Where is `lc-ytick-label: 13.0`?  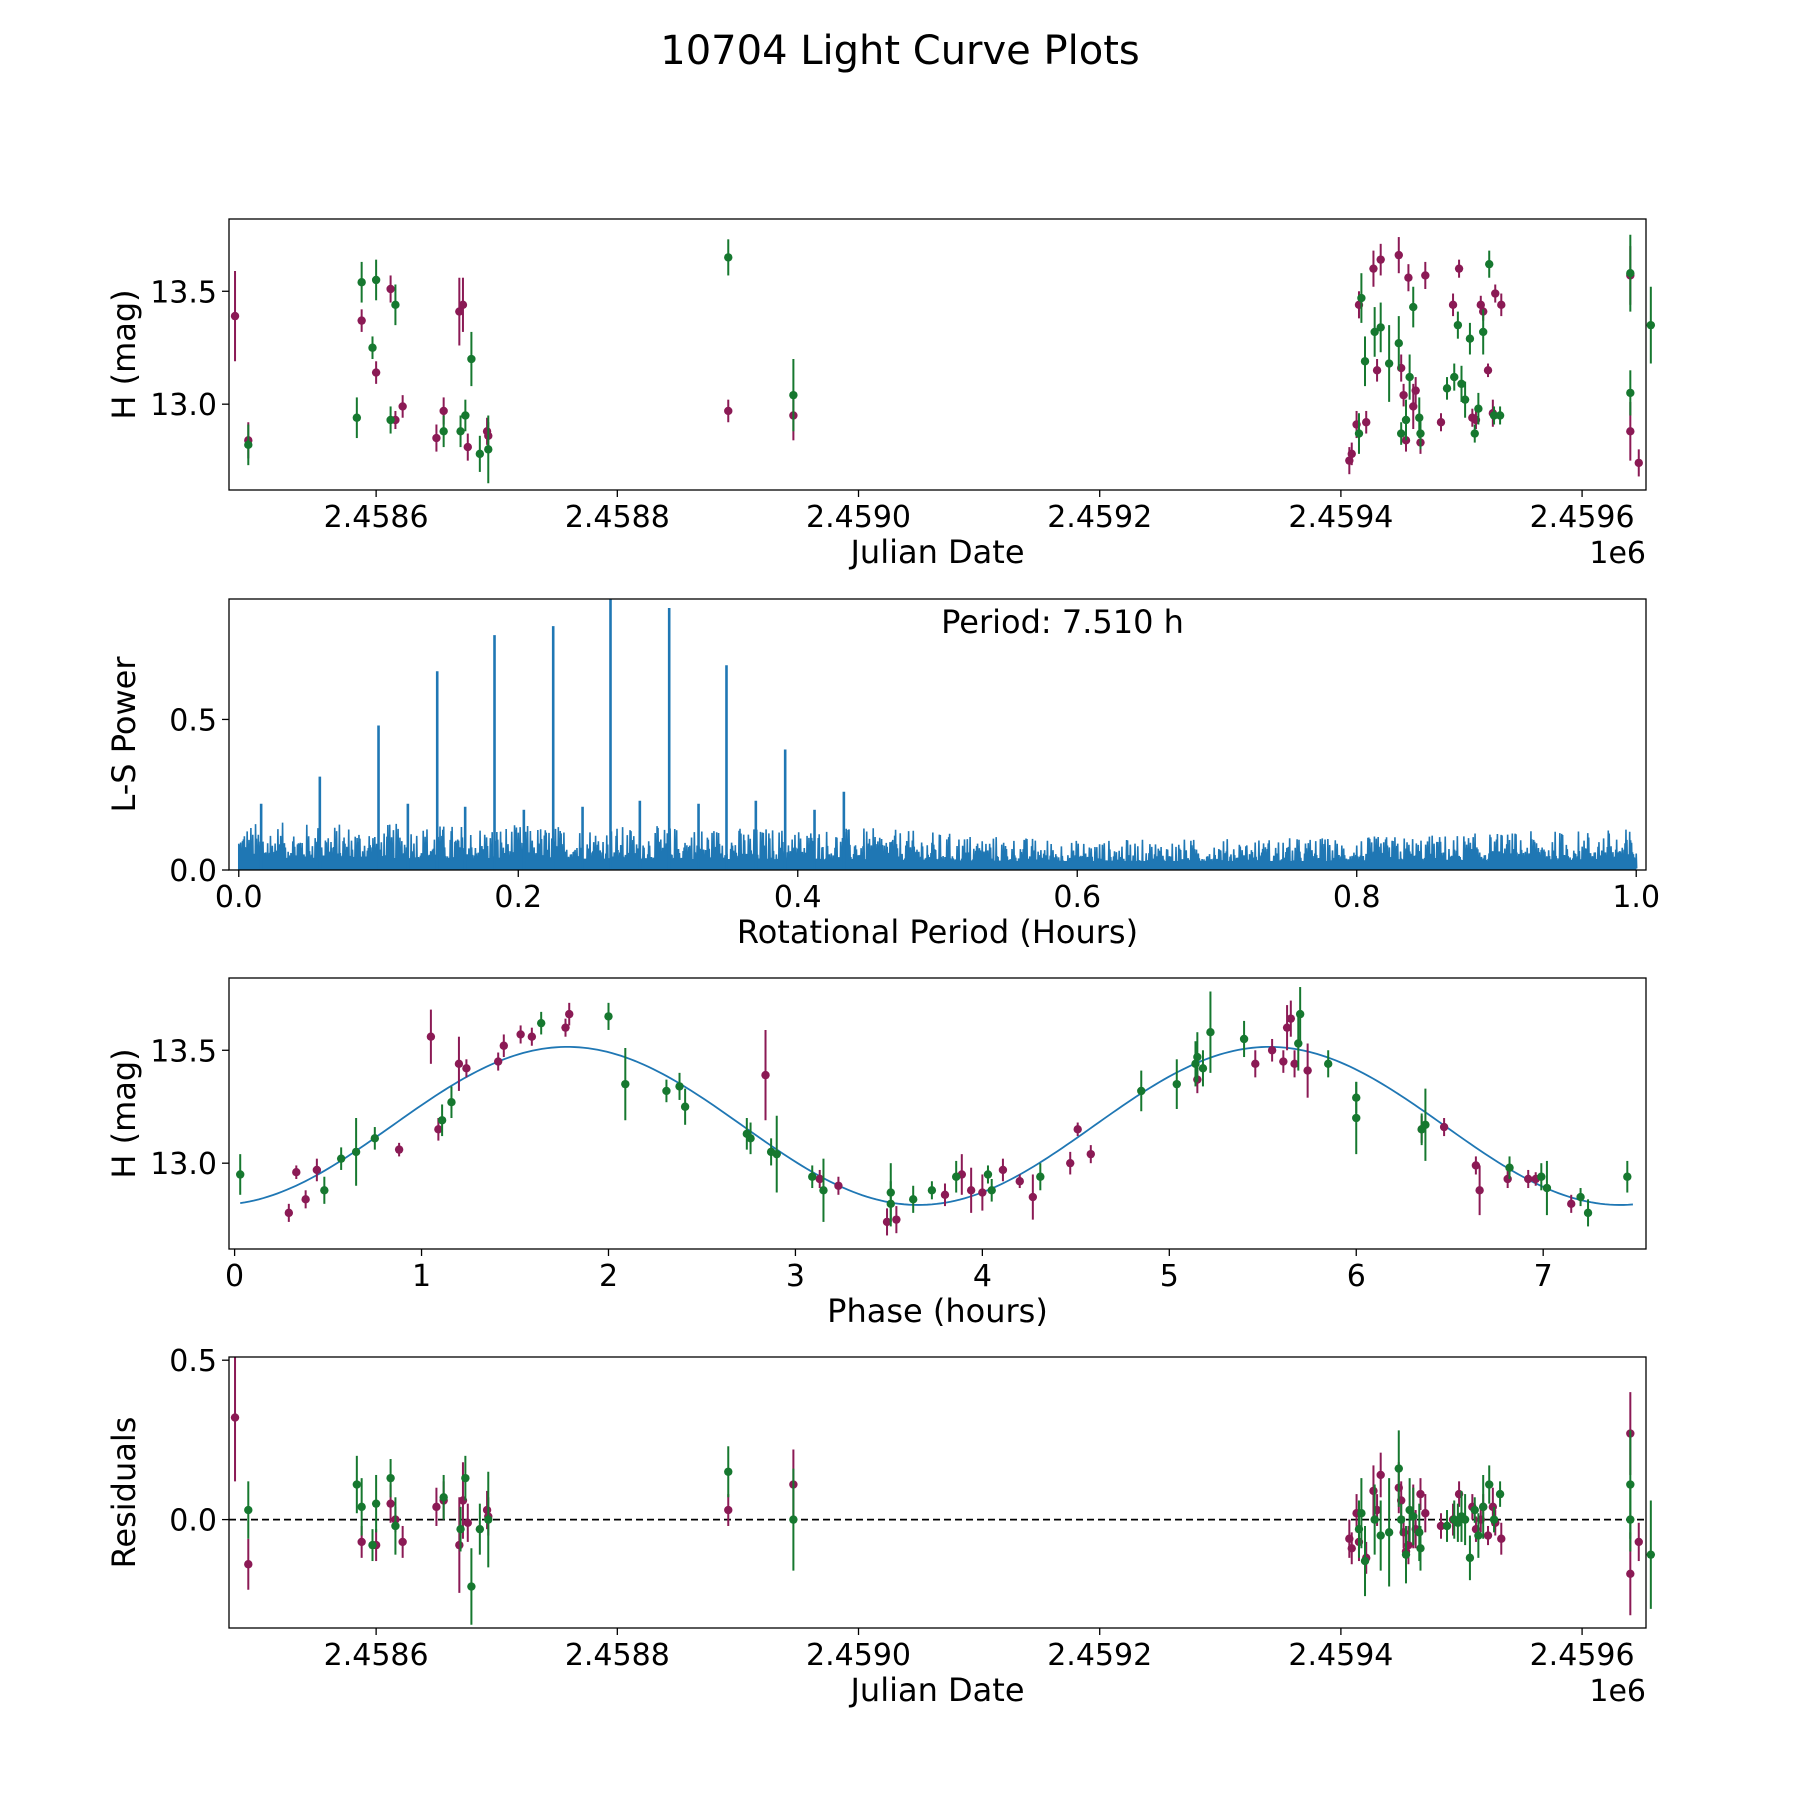
lc-ytick-label: 13.0 is located at coordinates (183, 405).